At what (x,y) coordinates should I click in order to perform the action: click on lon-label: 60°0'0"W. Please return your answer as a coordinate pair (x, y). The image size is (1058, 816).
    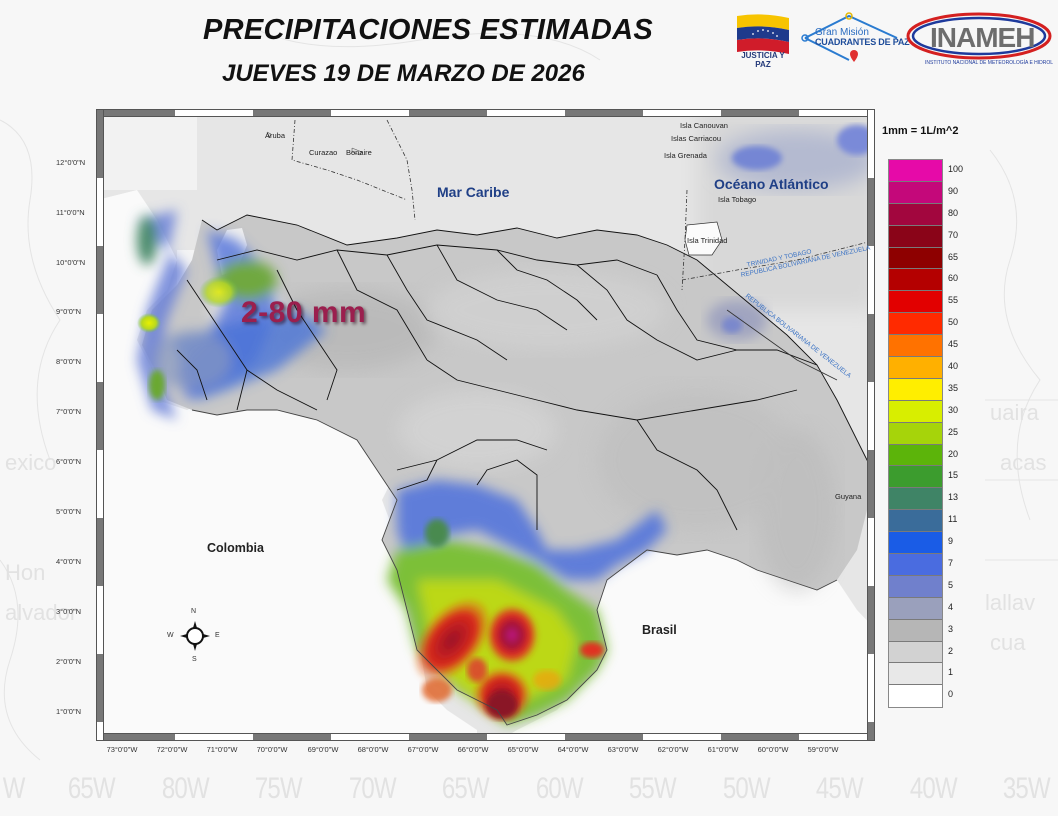
    Looking at the image, I should click on (773, 749).